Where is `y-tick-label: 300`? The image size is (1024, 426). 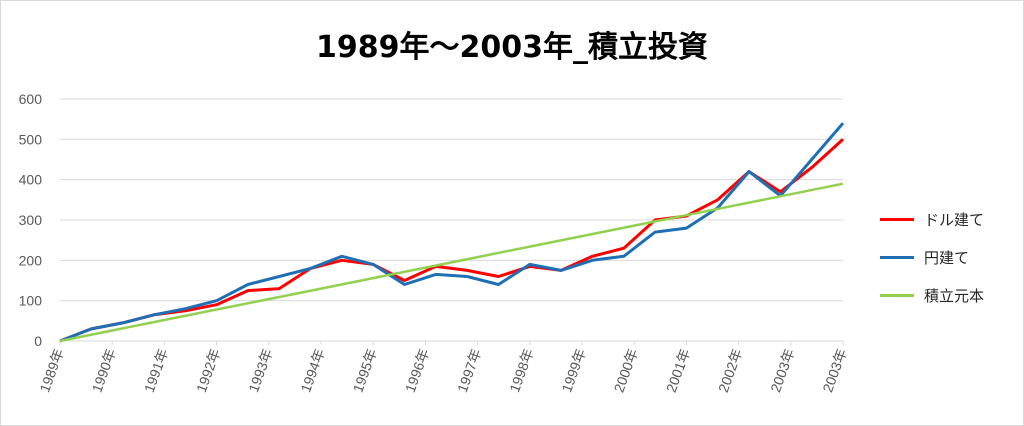
y-tick-label: 300 is located at coordinates (31, 220).